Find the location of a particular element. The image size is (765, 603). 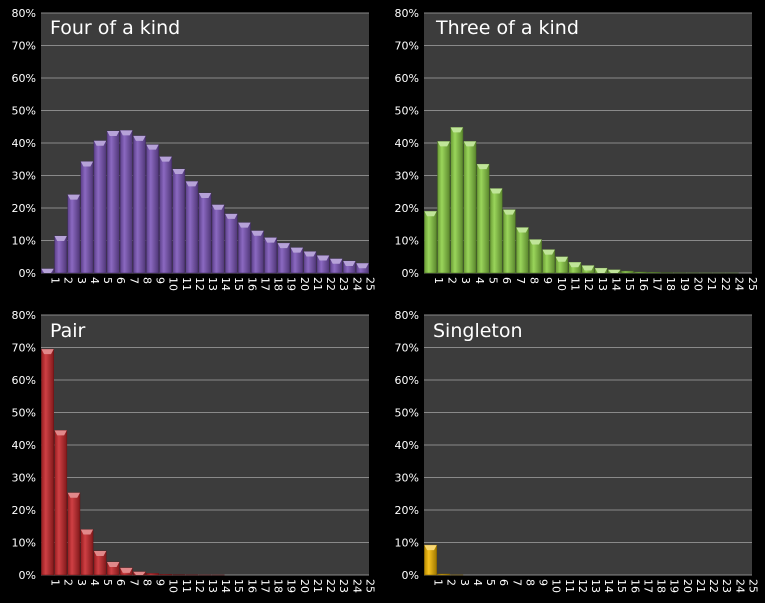

y-tick-label: 50% is located at coordinates (24, 413).